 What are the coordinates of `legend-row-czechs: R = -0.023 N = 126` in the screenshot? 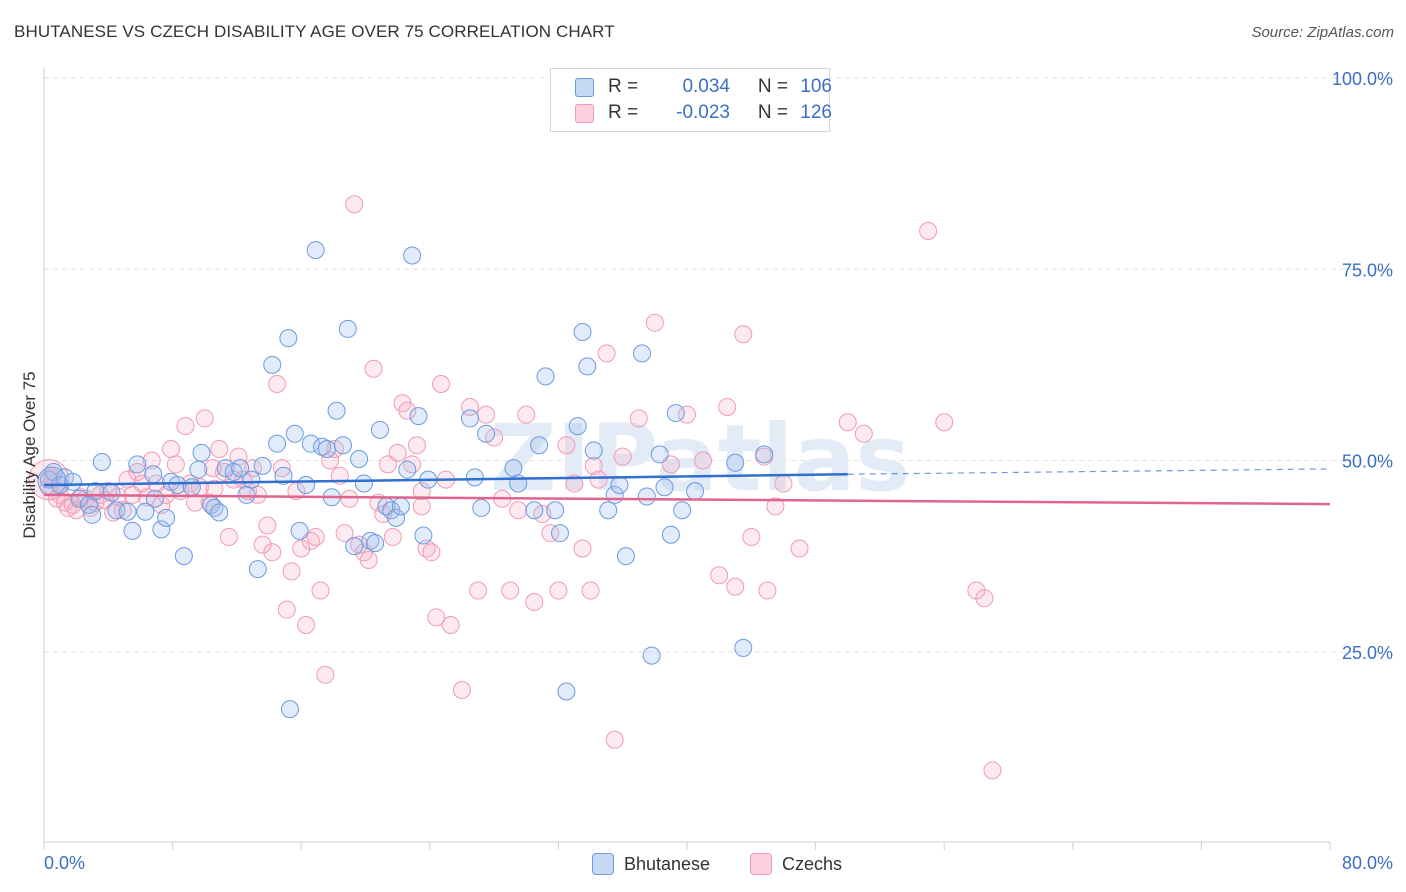 It's located at (703, 113).